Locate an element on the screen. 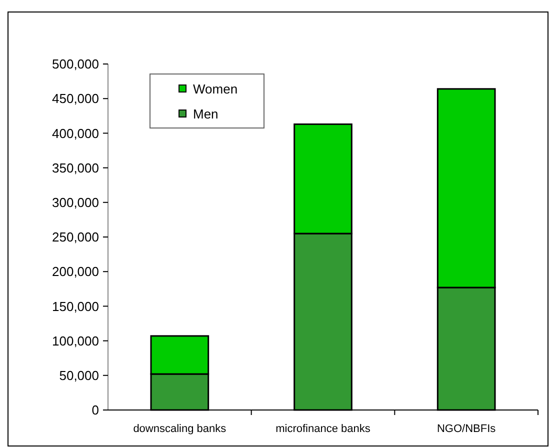 This screenshot has width=550, height=448. y-tick-label: 350,000 is located at coordinates (75, 168).